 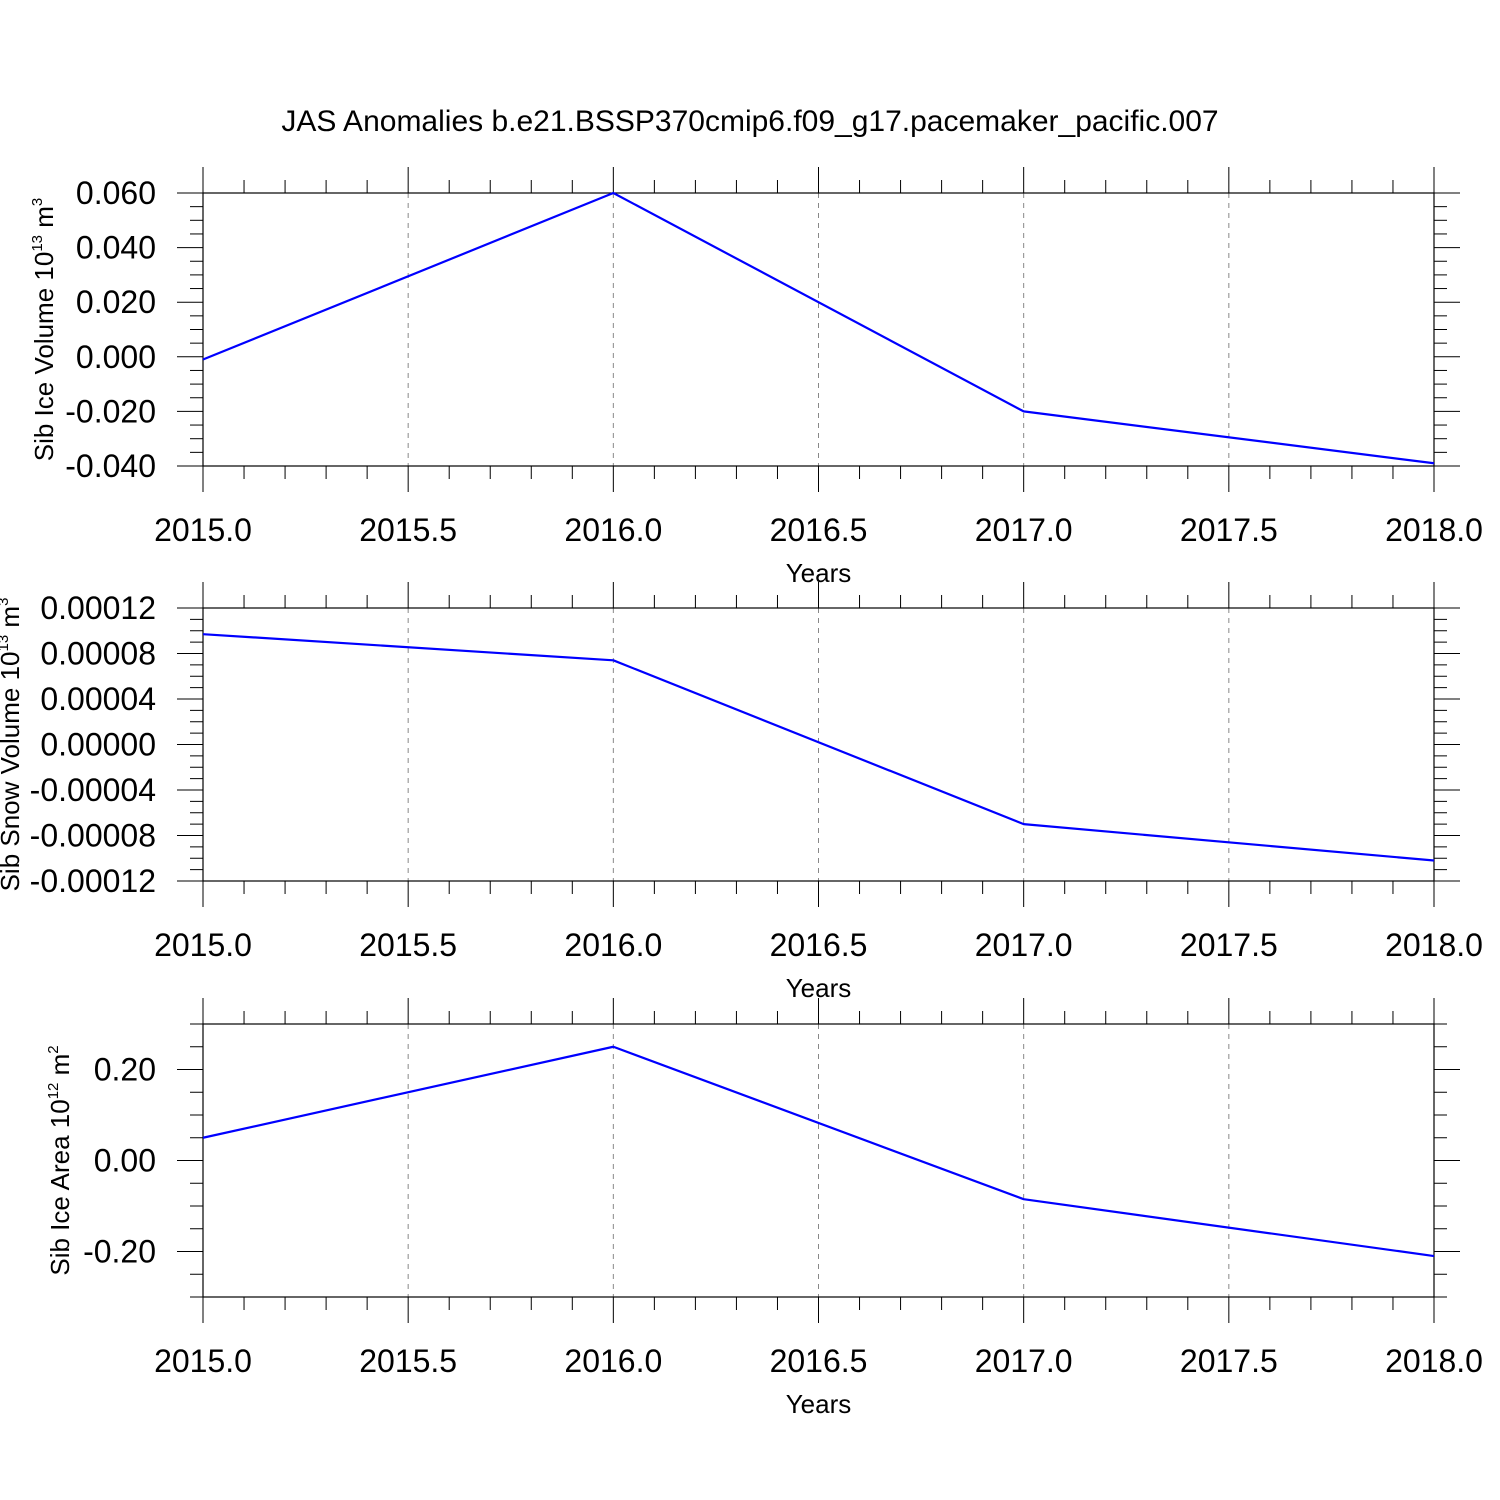 I want to click on y-tick-label: -0.00004, so click(x=93, y=790).